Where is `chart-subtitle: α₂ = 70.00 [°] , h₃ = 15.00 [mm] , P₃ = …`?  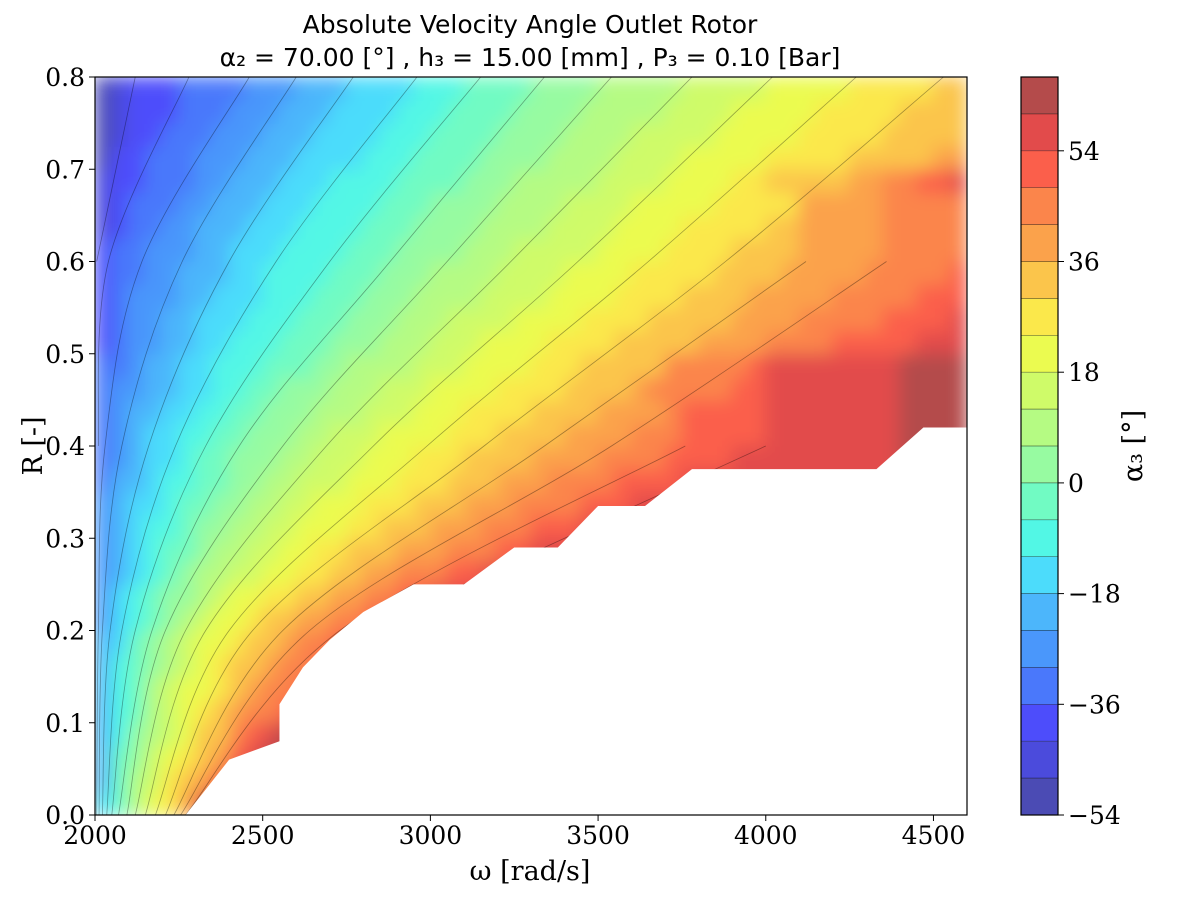
chart-subtitle: α₂ = 70.00 [°] , h₃ = 15.00 [mm] , P₃ = … is located at coordinates (530, 57).